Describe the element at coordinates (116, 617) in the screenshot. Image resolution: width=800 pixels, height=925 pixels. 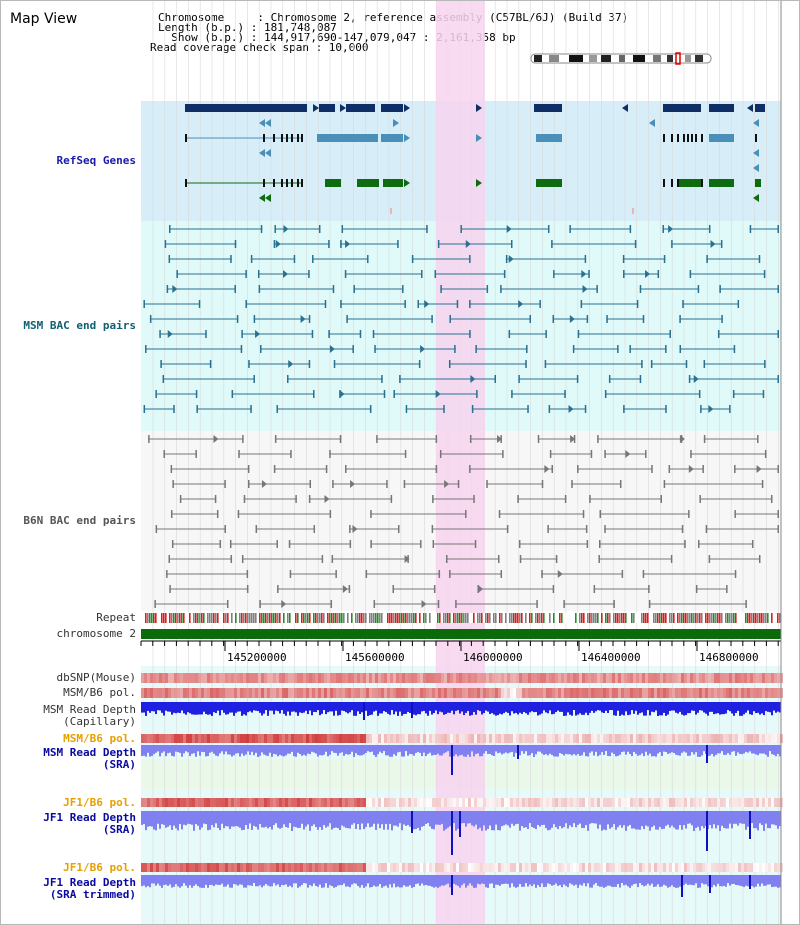
I see `track-label-repeat: Repeat` at that location.